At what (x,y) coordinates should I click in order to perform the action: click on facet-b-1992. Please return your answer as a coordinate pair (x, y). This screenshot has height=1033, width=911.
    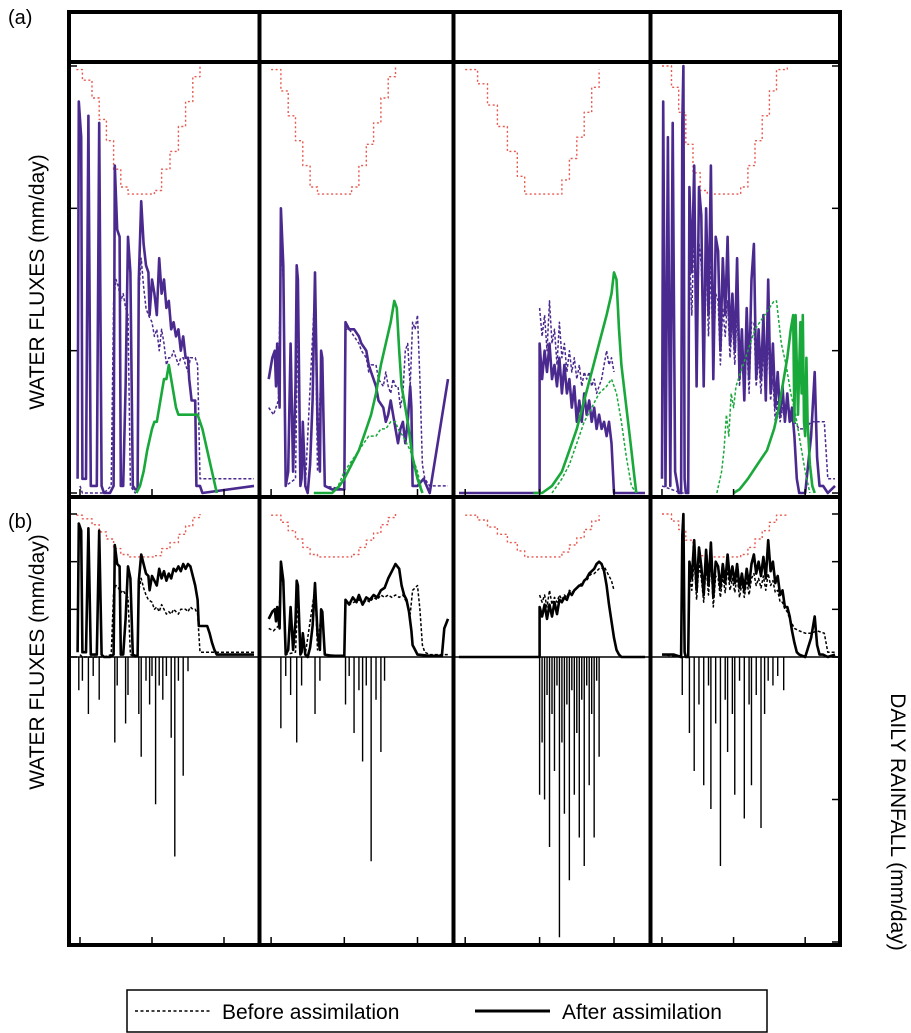
    Looking at the image, I should click on (165, 586).